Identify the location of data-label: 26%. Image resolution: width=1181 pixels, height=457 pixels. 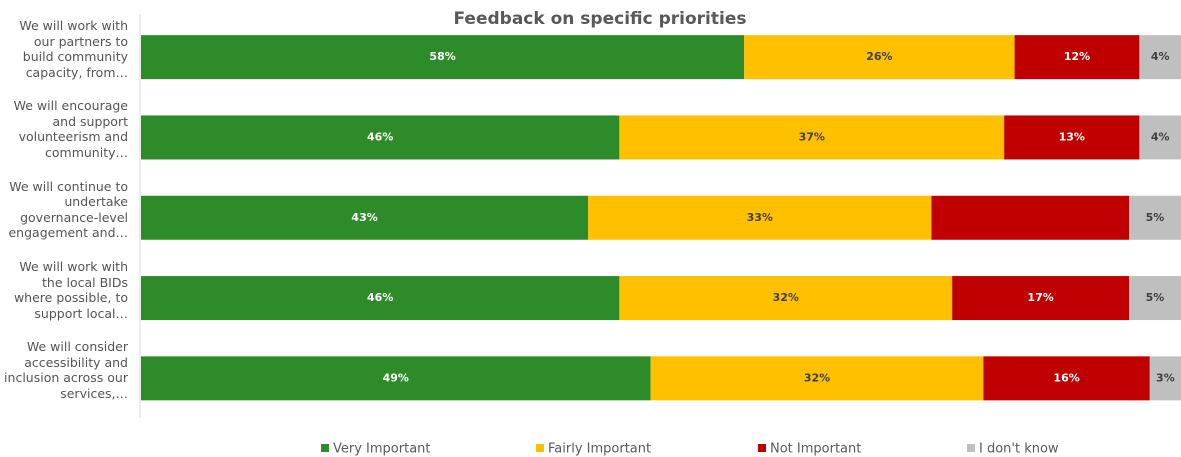
(879, 56).